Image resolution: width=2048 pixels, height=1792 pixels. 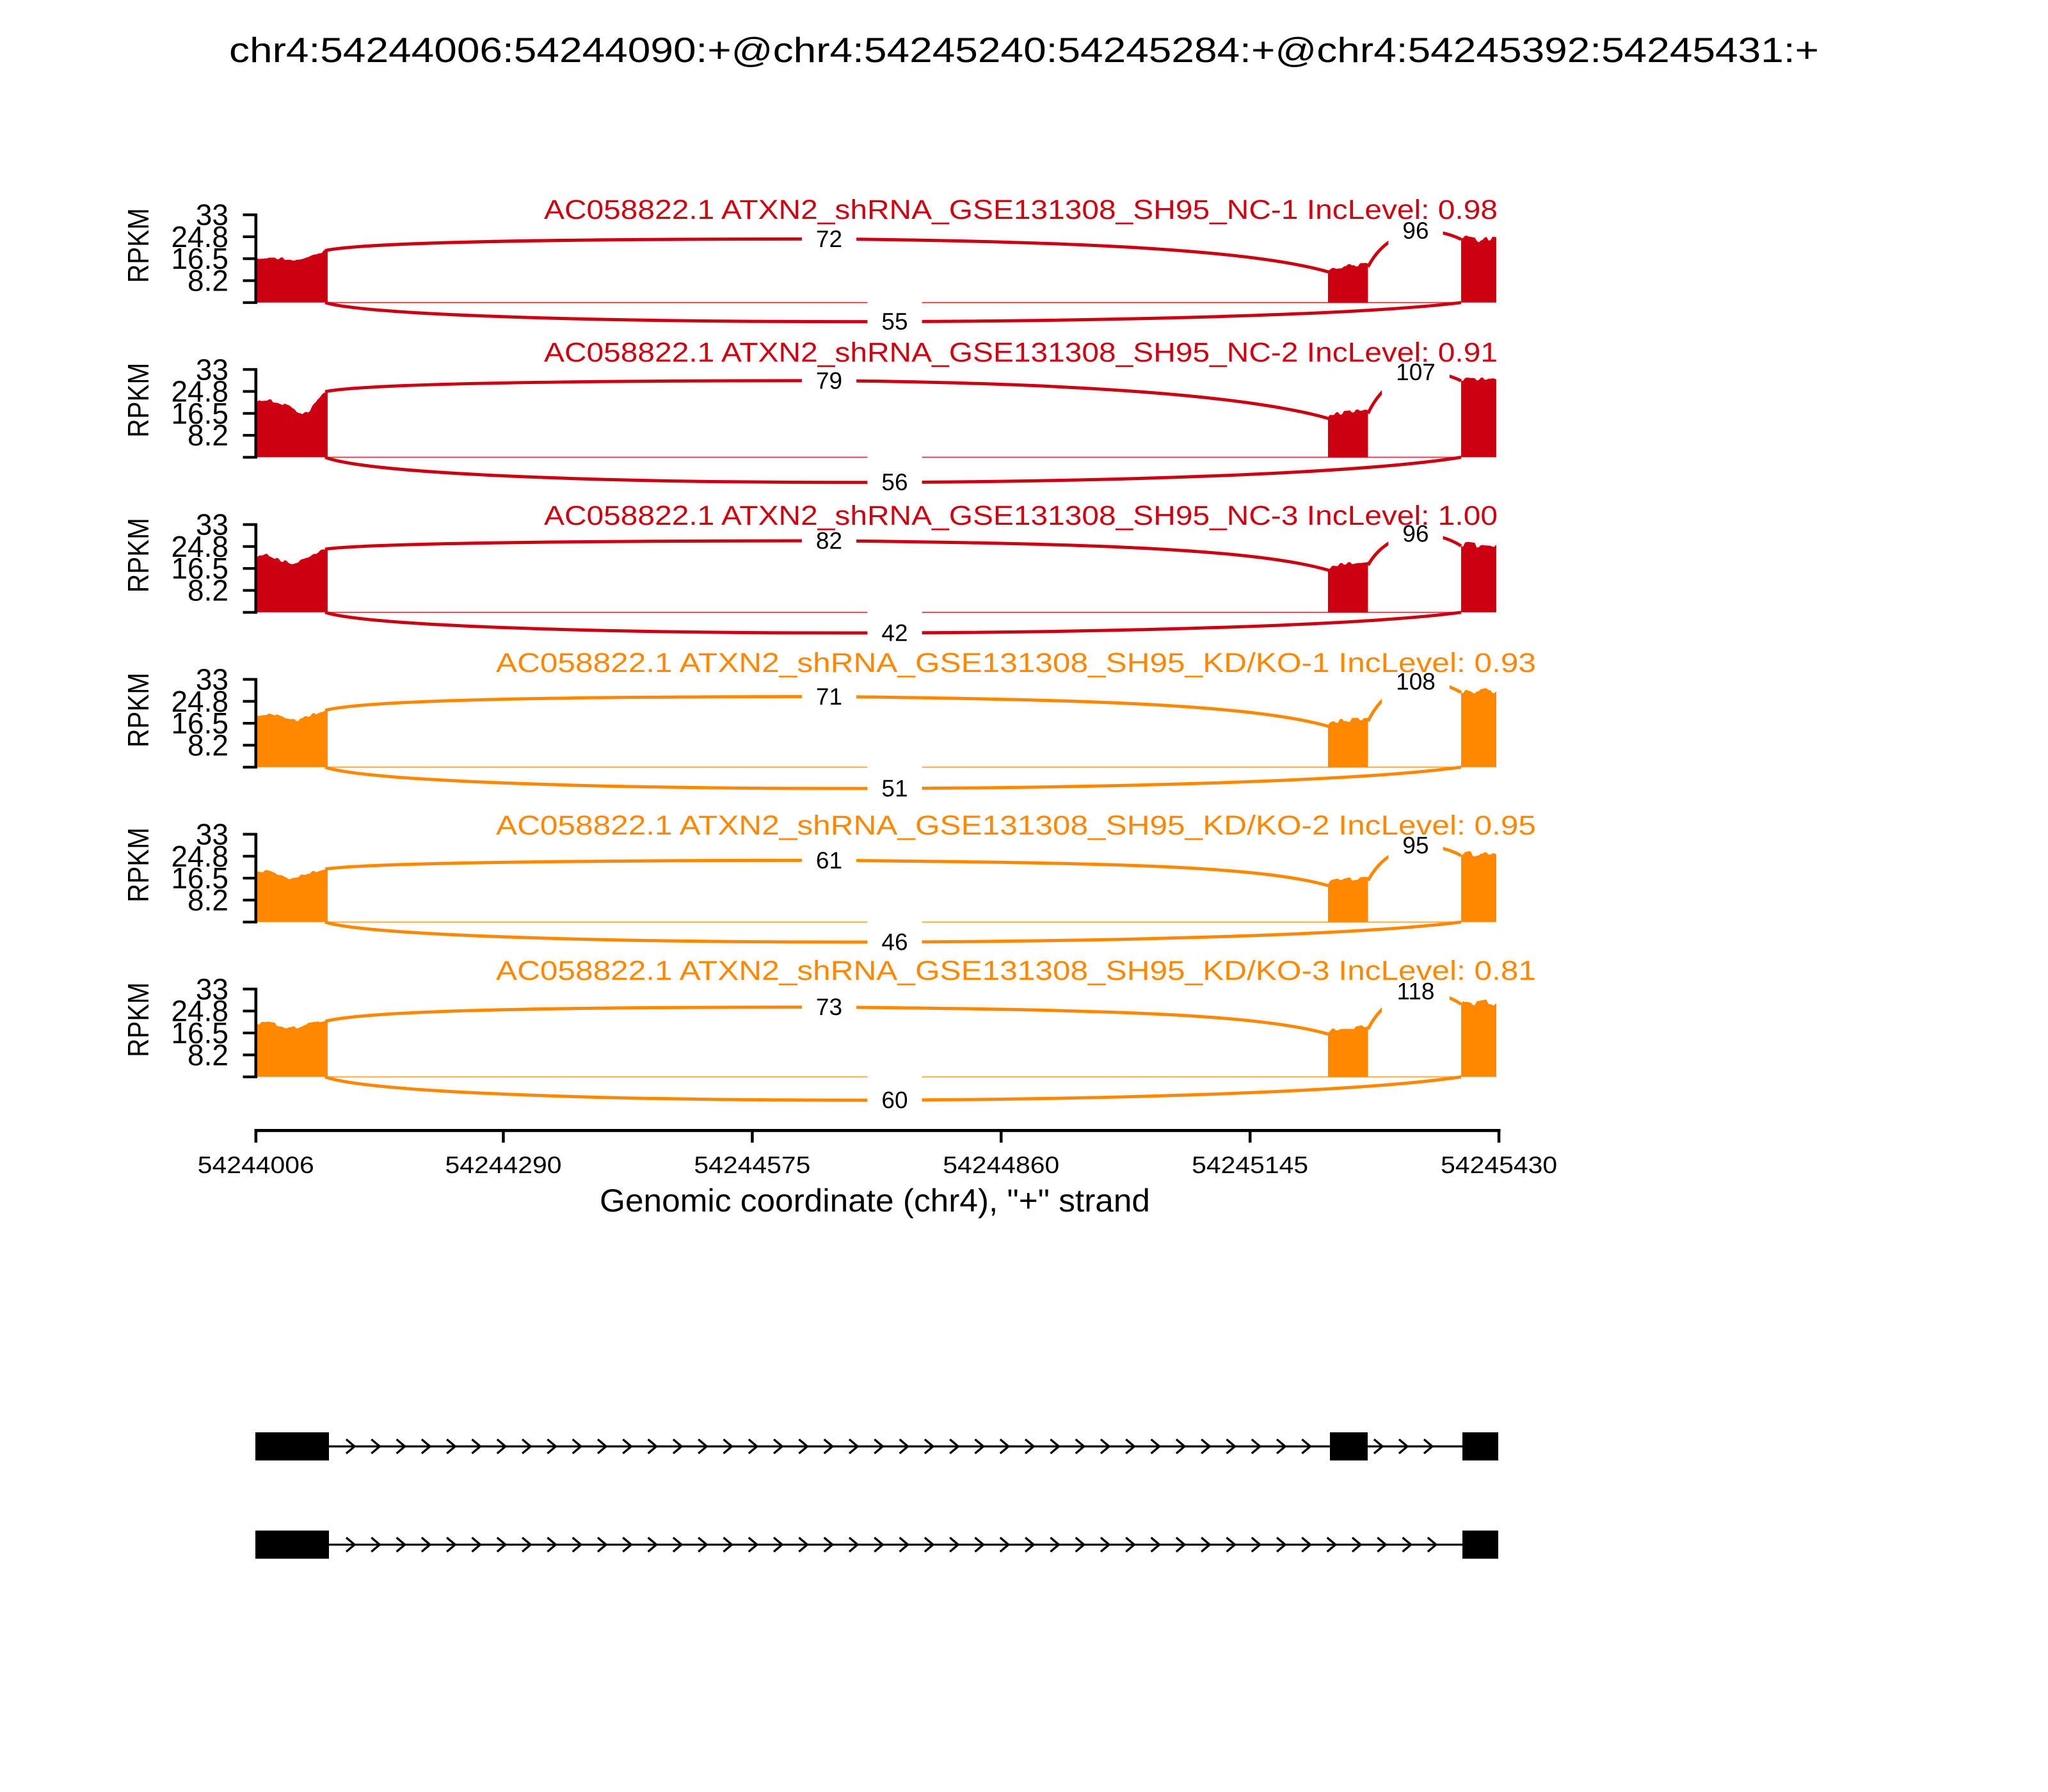 What do you see at coordinates (829, 541) in the screenshot?
I see `svg-text: 82` at bounding box center [829, 541].